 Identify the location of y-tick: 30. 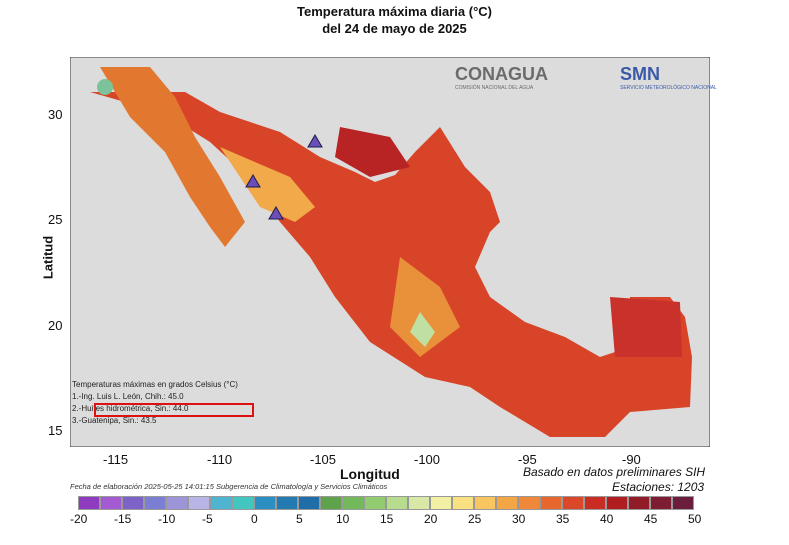
(55, 114).